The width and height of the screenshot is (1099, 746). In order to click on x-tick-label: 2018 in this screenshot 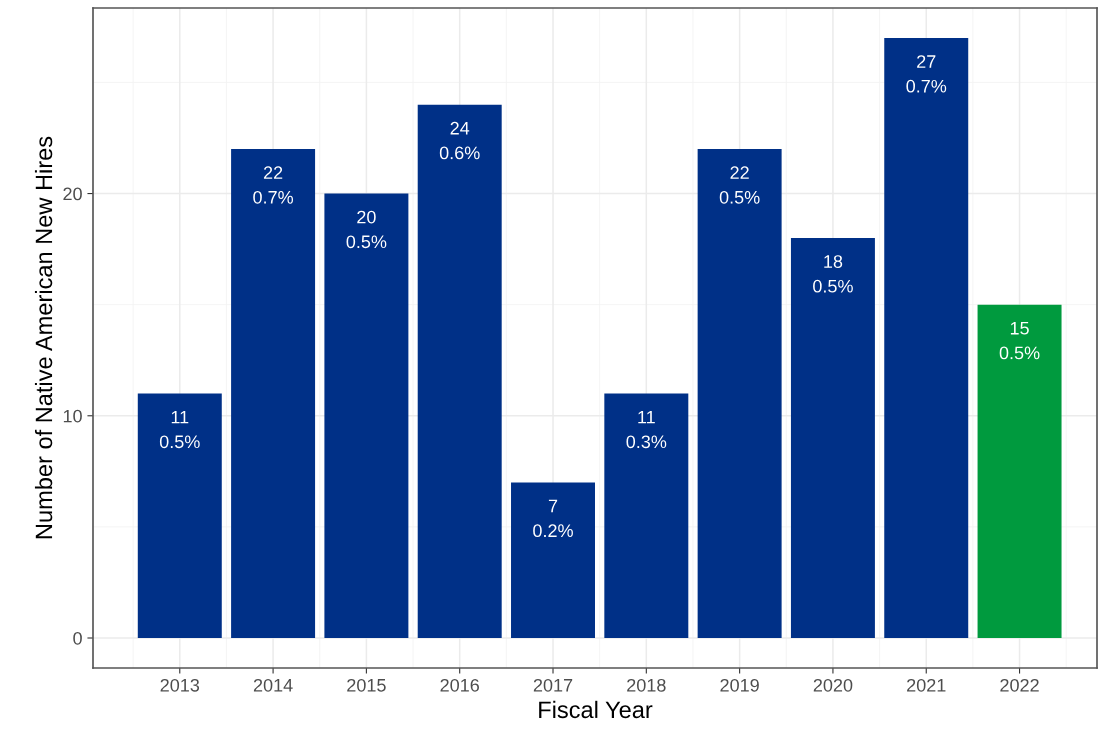, I will do `click(646, 685)`.